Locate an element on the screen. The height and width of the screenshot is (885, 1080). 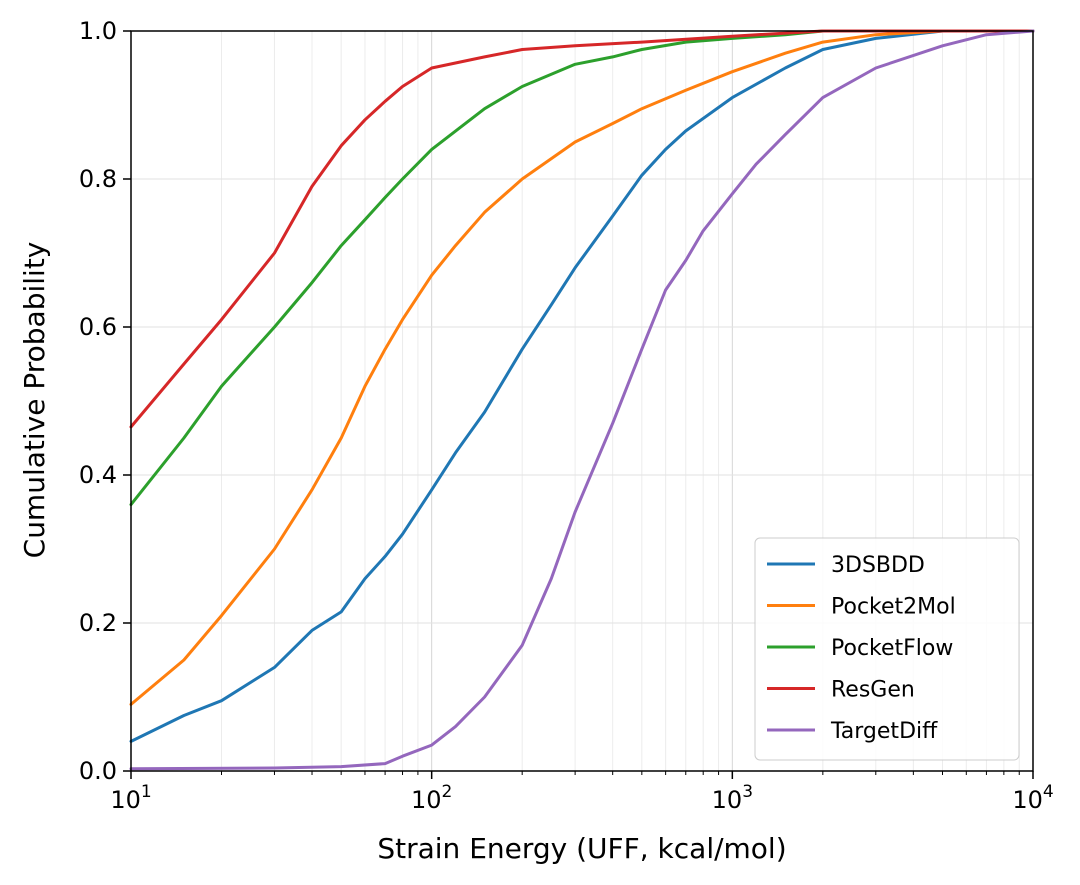
y-tick-label: 0.8 is located at coordinates (98, 179).